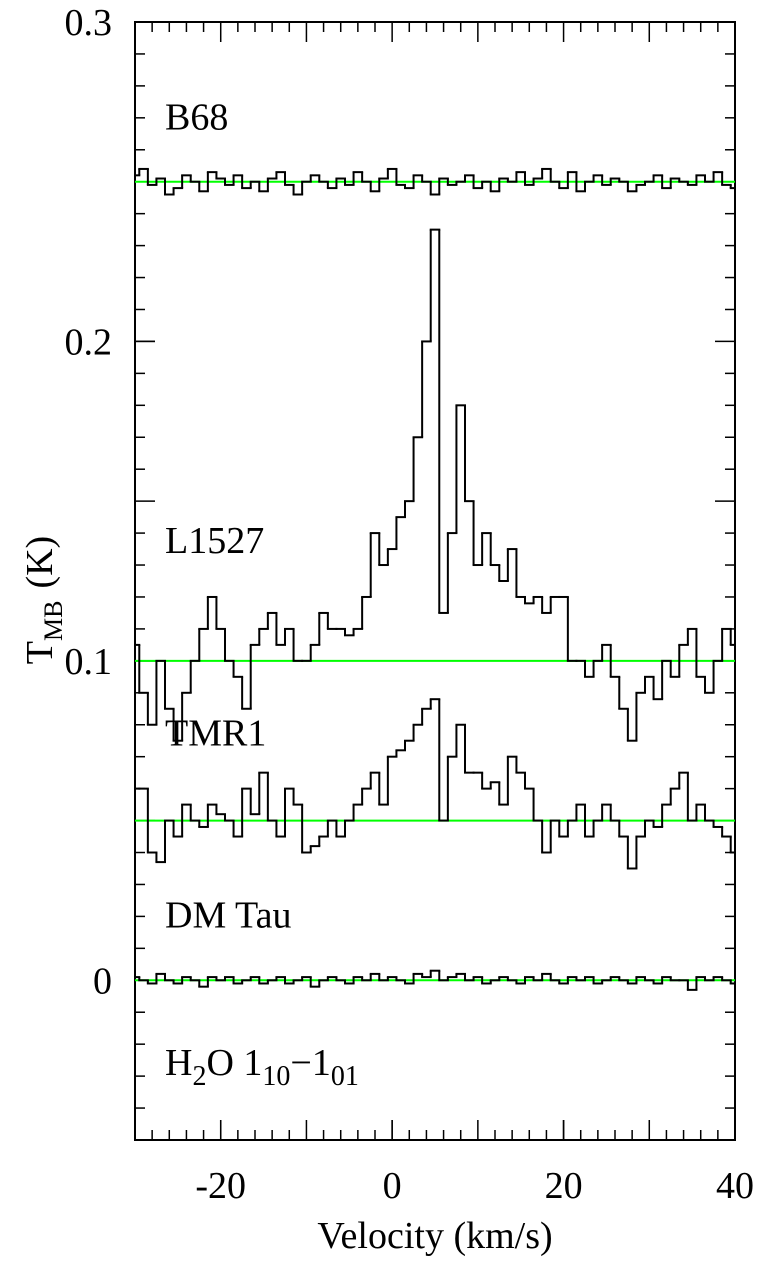 This screenshot has width=763, height=1261. I want to click on annotation-sub: 10, so click(276, 1076).